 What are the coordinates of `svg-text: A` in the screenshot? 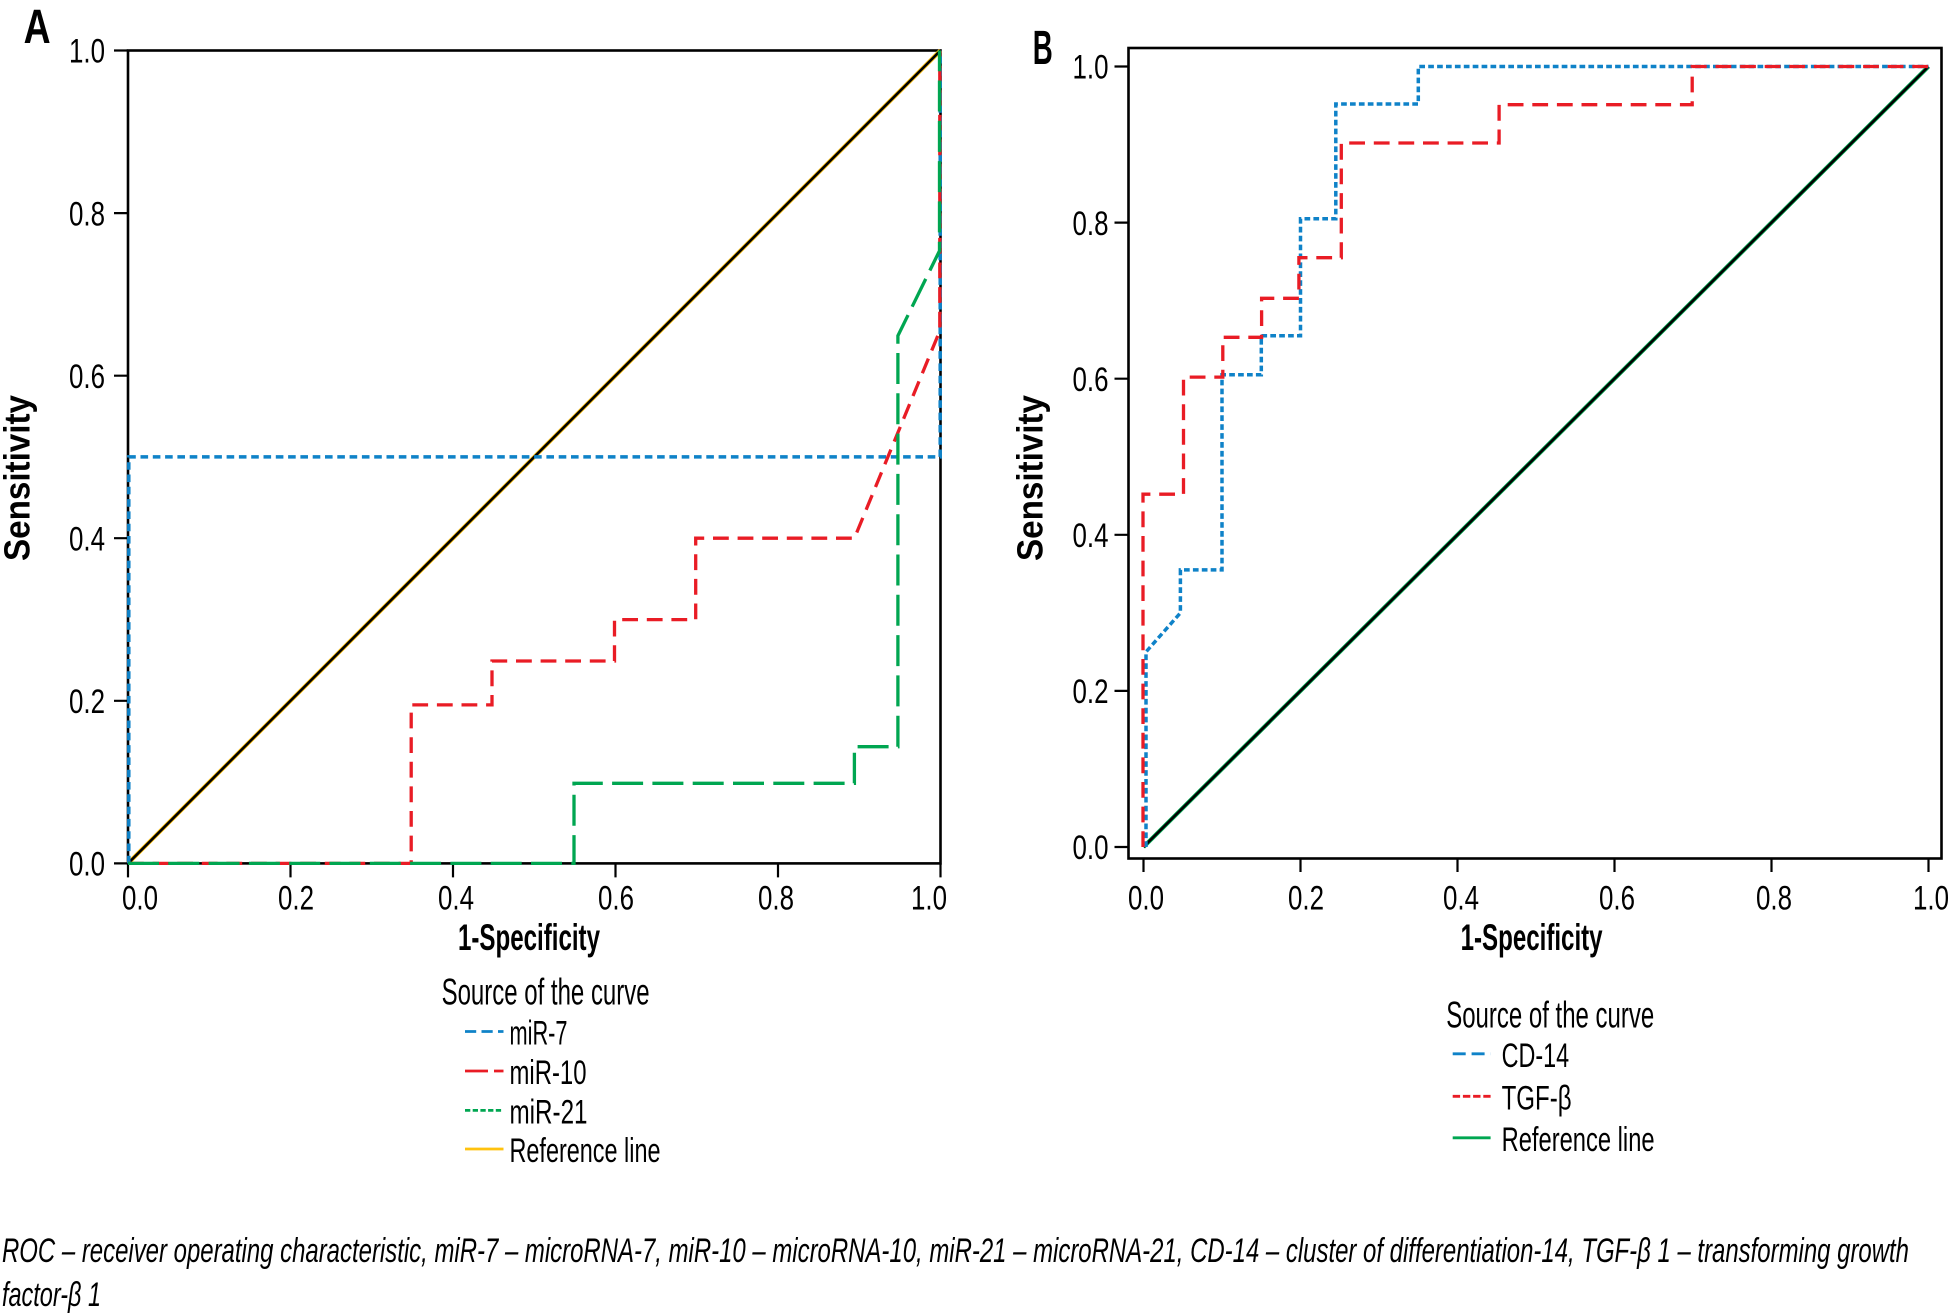 It's located at (37, 27).